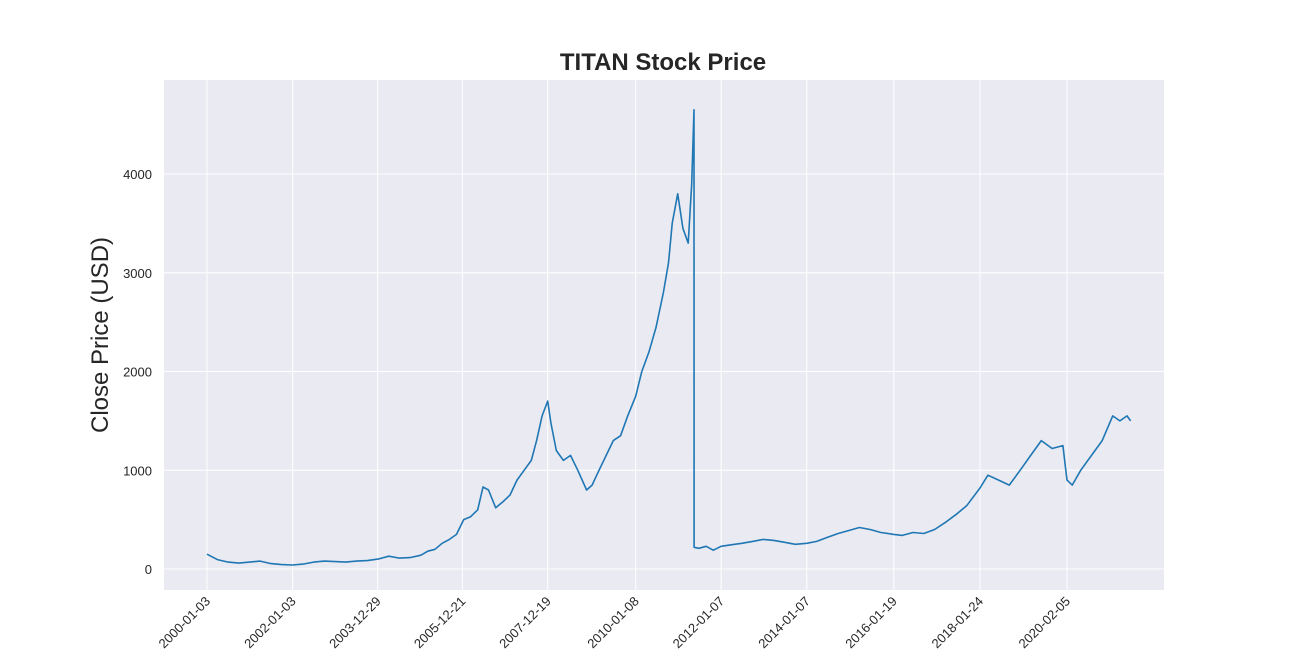 The height and width of the screenshot is (662, 1294). Describe the element at coordinates (137, 174) in the screenshot. I see `y-tick-label: 4000` at that location.